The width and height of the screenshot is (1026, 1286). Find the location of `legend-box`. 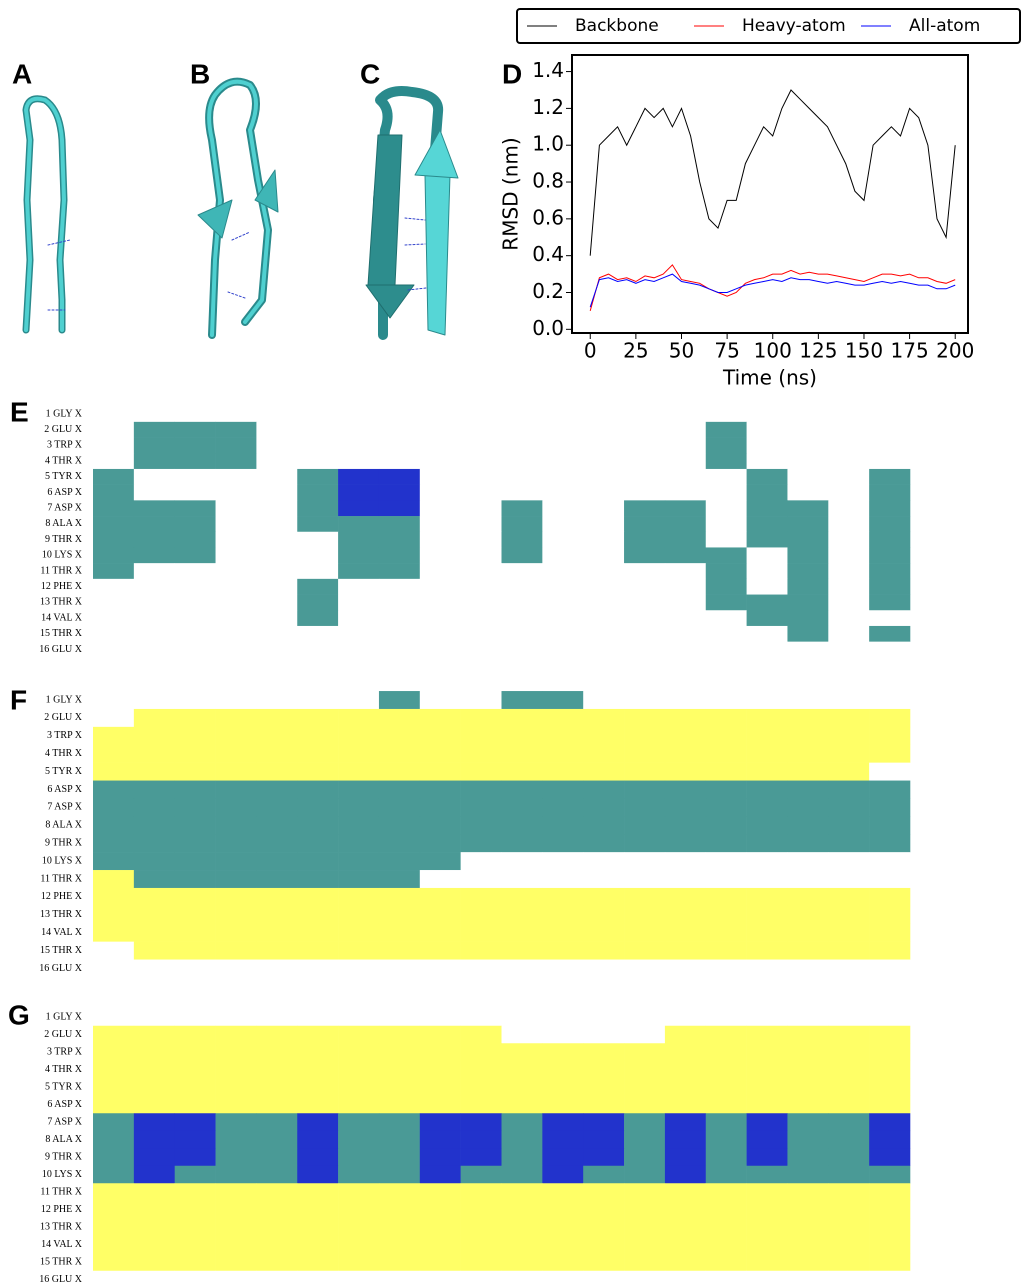

legend-box is located at coordinates (768, 26).